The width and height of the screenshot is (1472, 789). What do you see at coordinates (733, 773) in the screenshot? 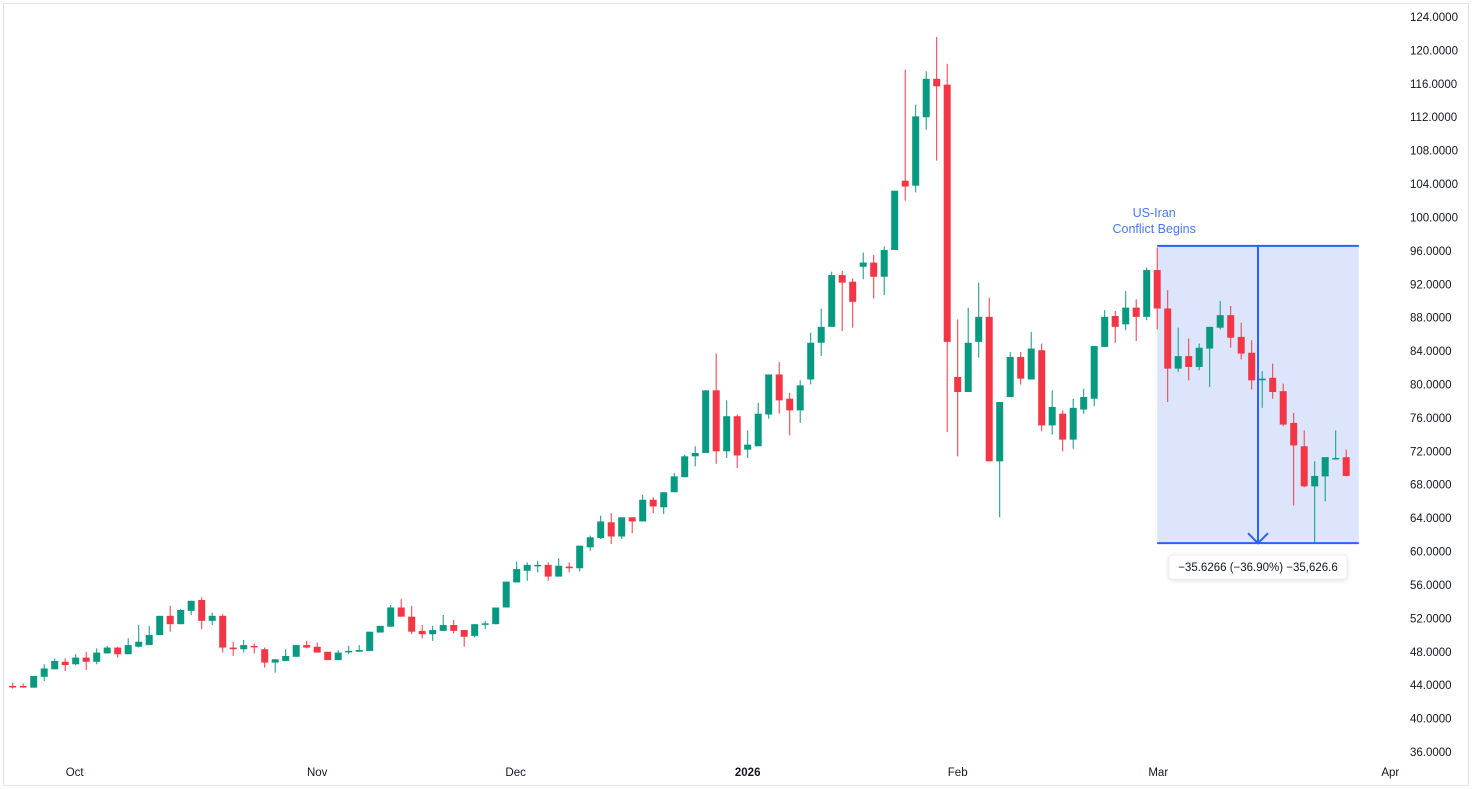
I see `time-axis: Oct Nov Dec 2026 Feb Mar Apr` at bounding box center [733, 773].